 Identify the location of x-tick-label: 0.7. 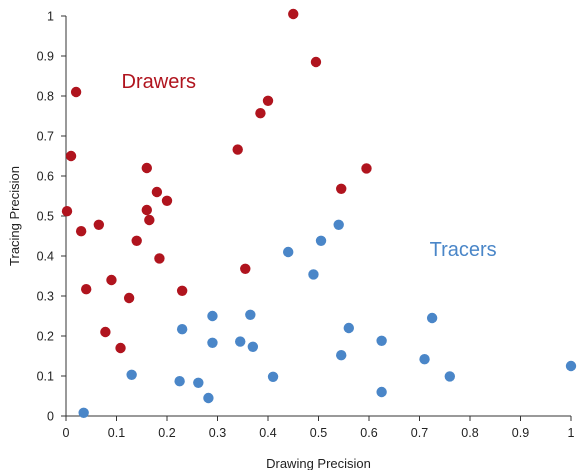
(419, 433).